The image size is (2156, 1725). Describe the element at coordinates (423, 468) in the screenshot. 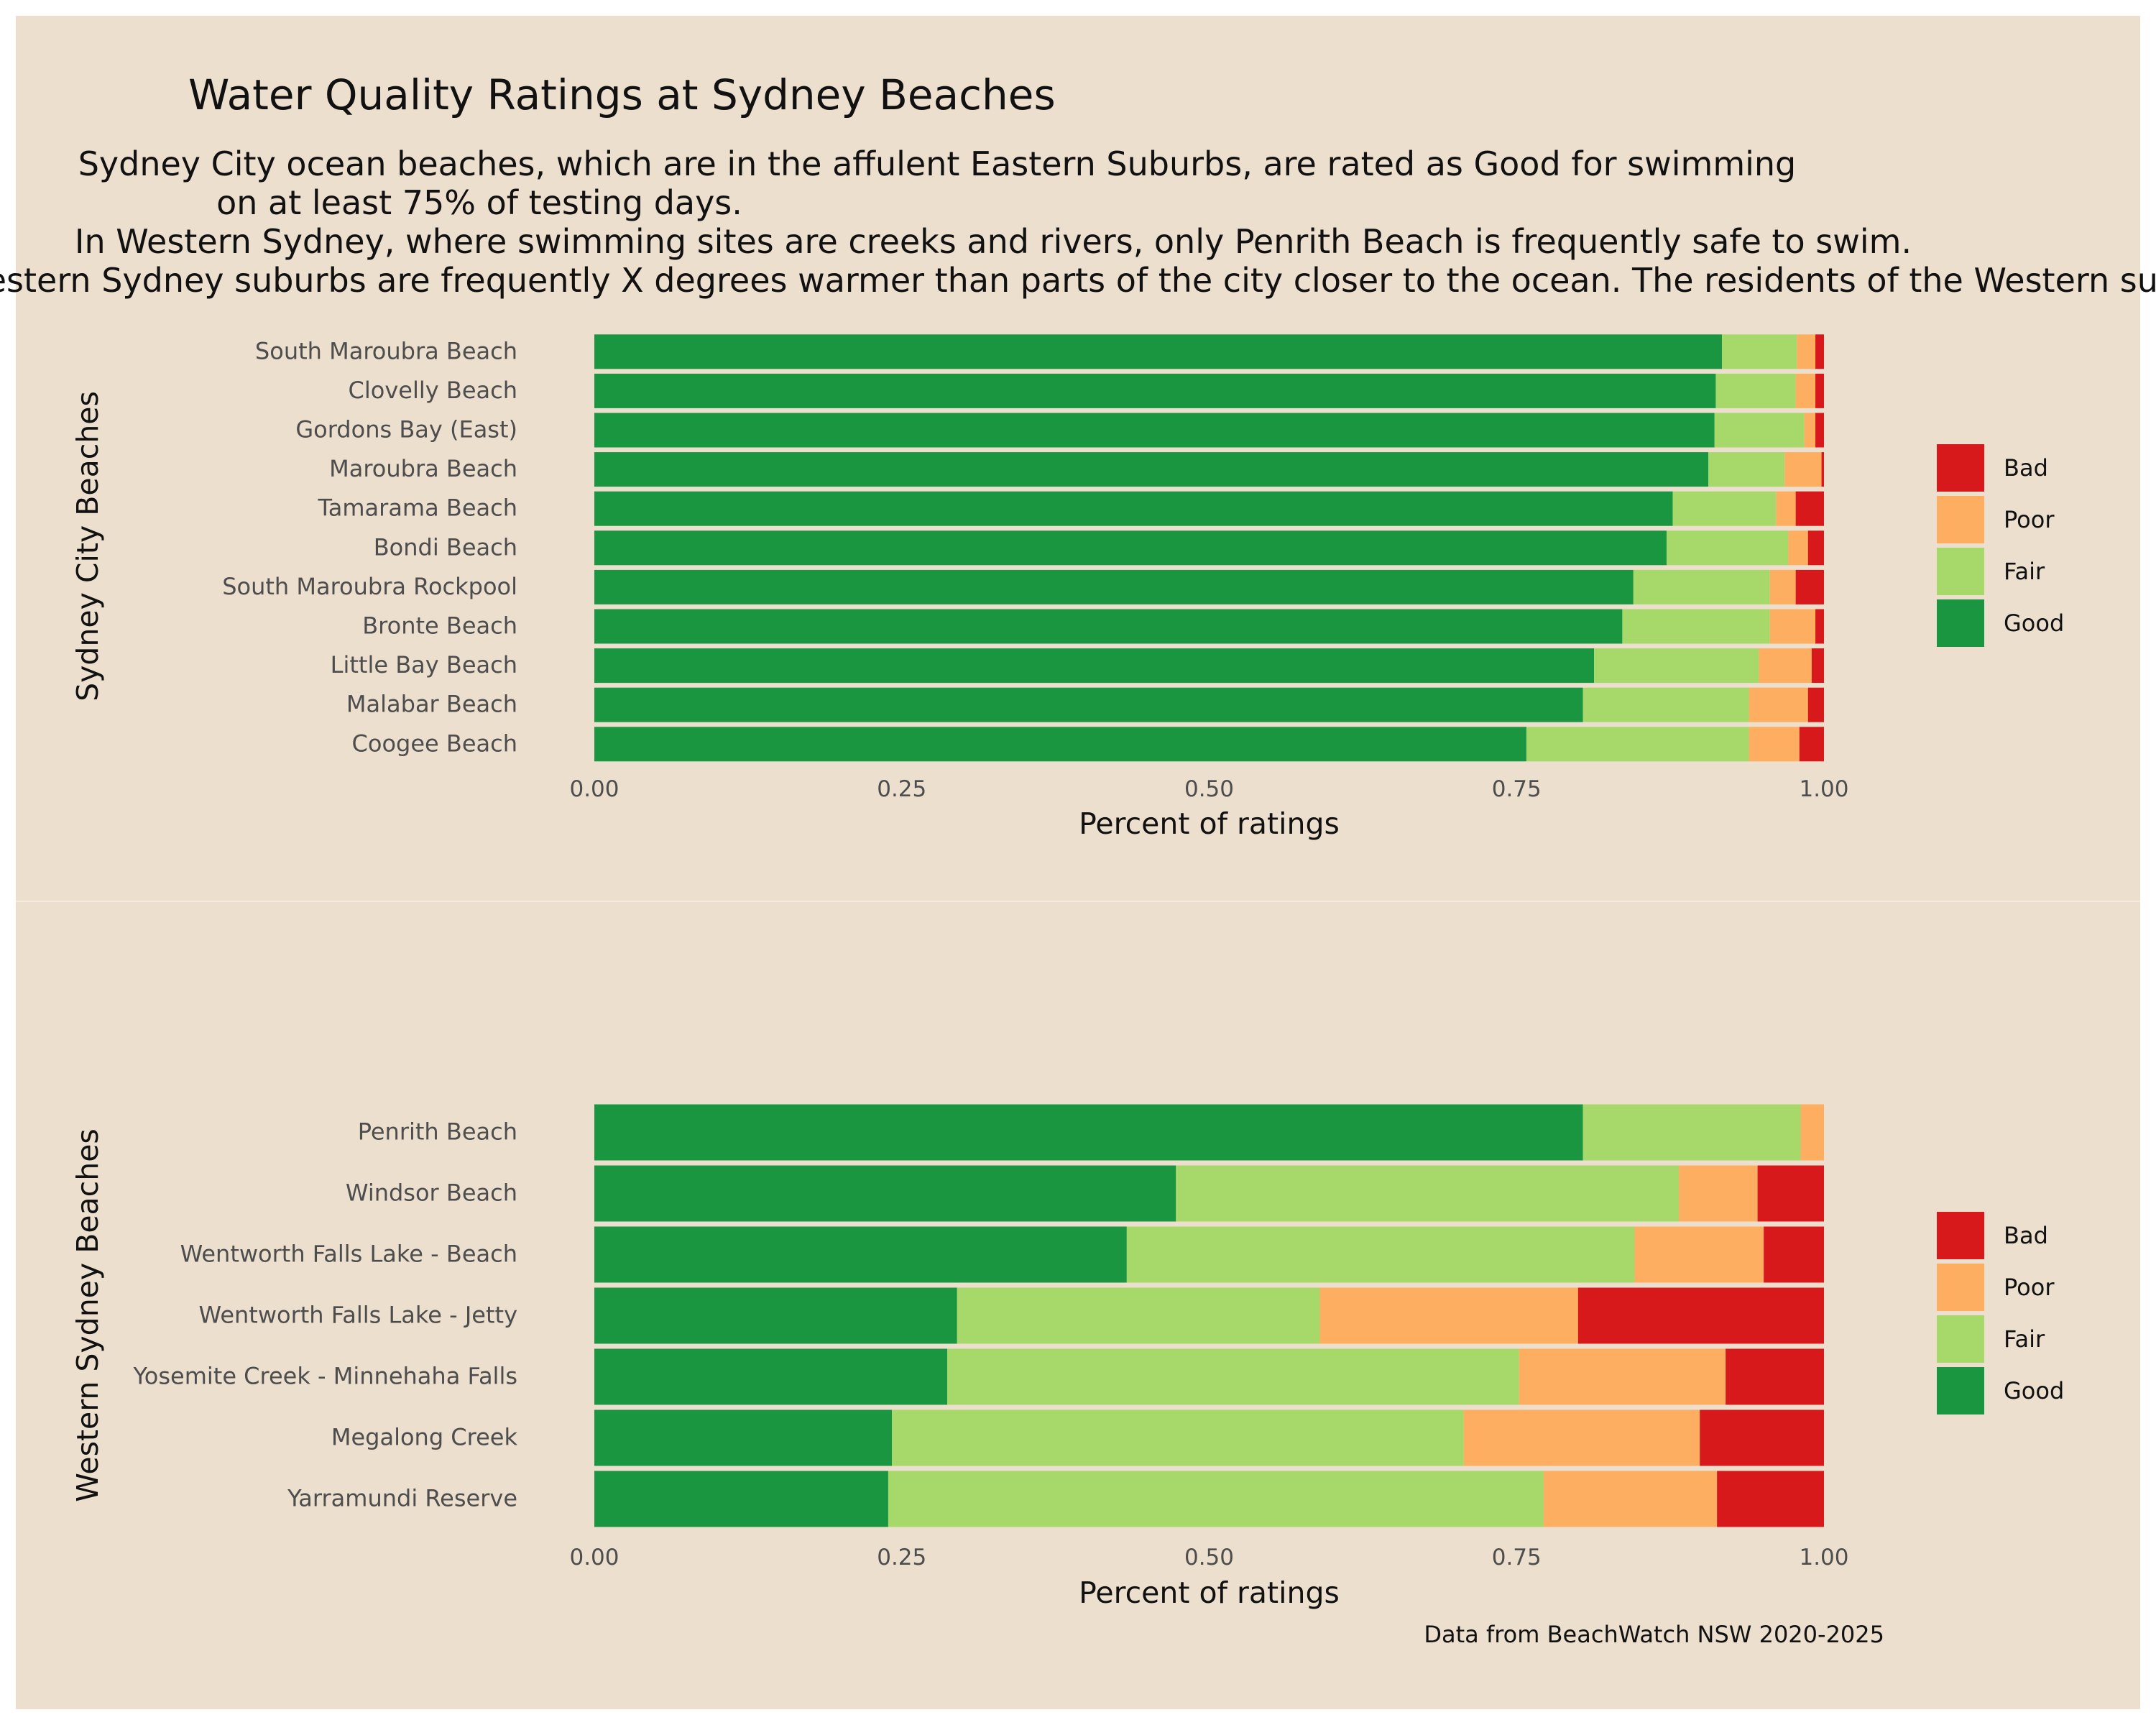

I see `category-label: Maroubra Beach` at that location.